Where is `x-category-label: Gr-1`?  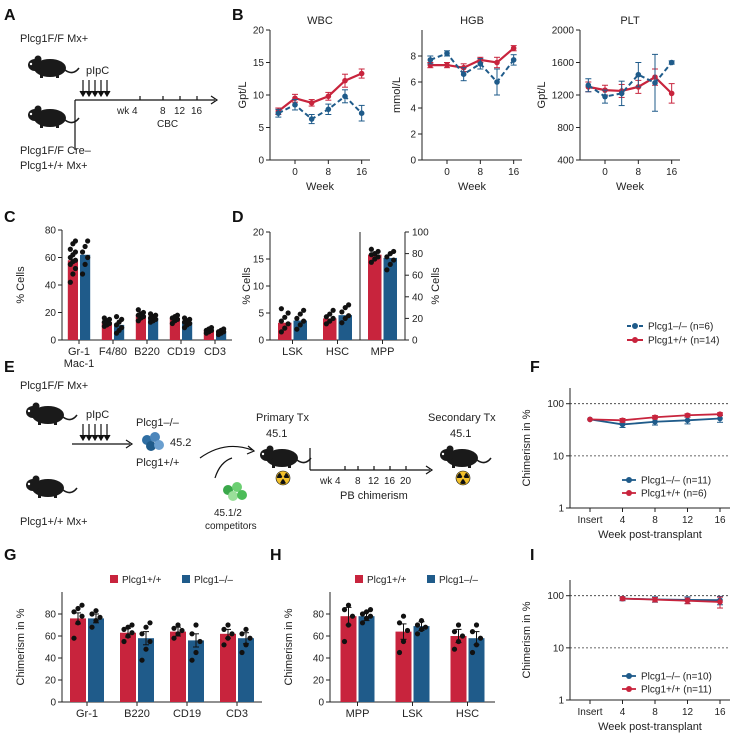 x-category-label: Gr-1 is located at coordinates (87, 714).